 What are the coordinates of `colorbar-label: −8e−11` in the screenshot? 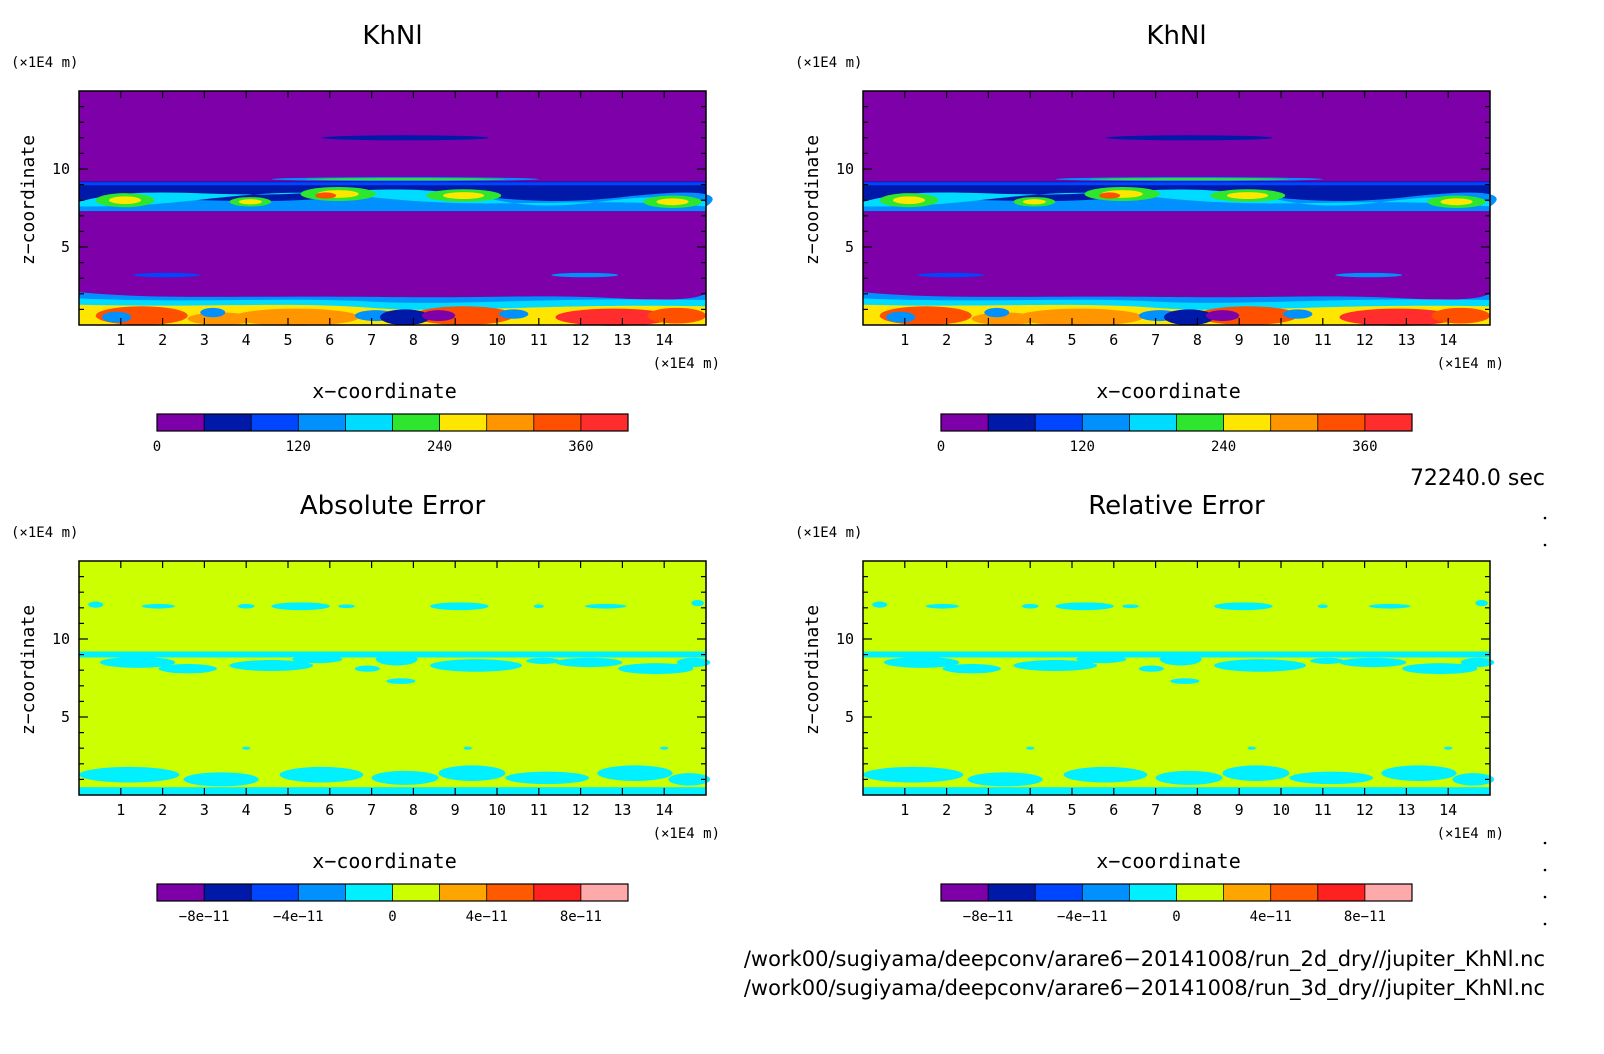 It's located at (988, 917).